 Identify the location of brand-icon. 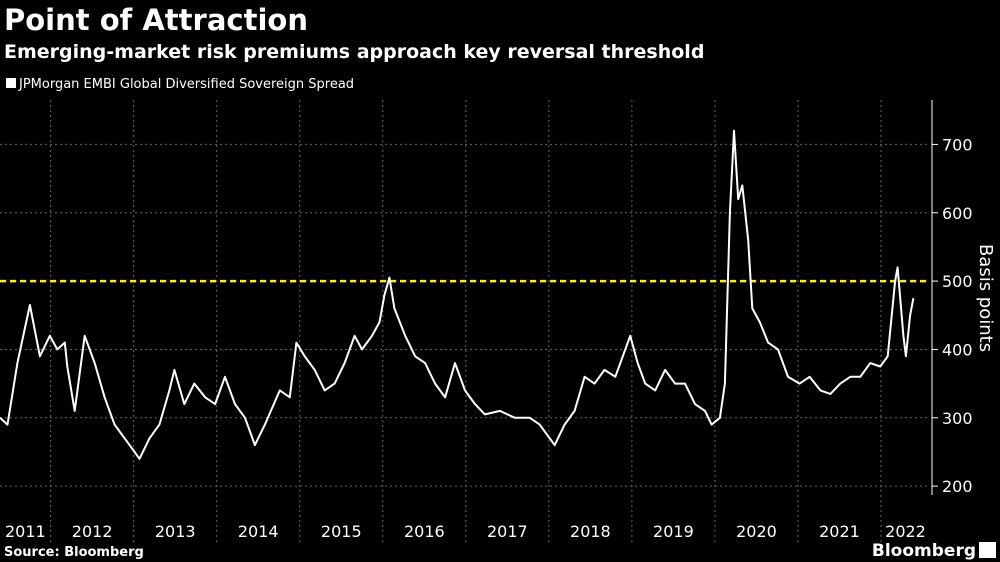
(987, 550).